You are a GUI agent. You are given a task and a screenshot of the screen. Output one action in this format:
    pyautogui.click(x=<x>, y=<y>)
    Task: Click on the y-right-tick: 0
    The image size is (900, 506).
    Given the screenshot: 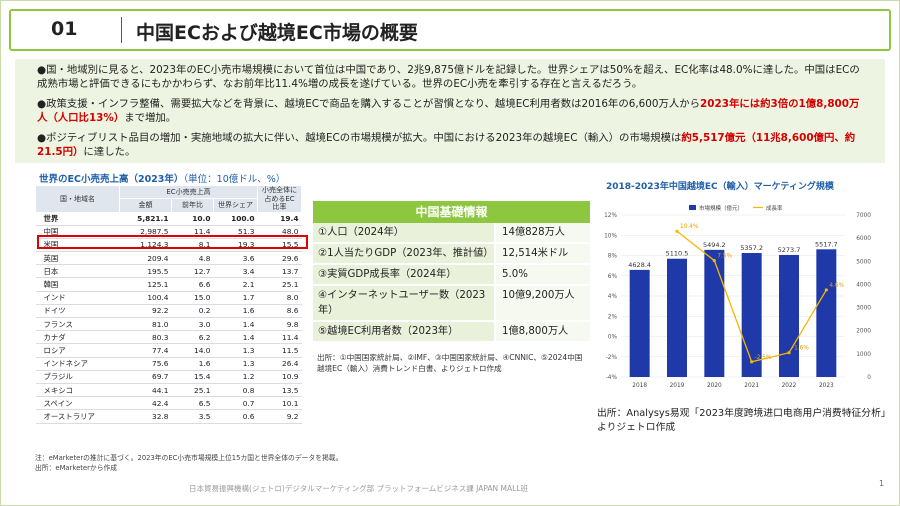 What is the action you would take?
    pyautogui.click(x=869, y=378)
    